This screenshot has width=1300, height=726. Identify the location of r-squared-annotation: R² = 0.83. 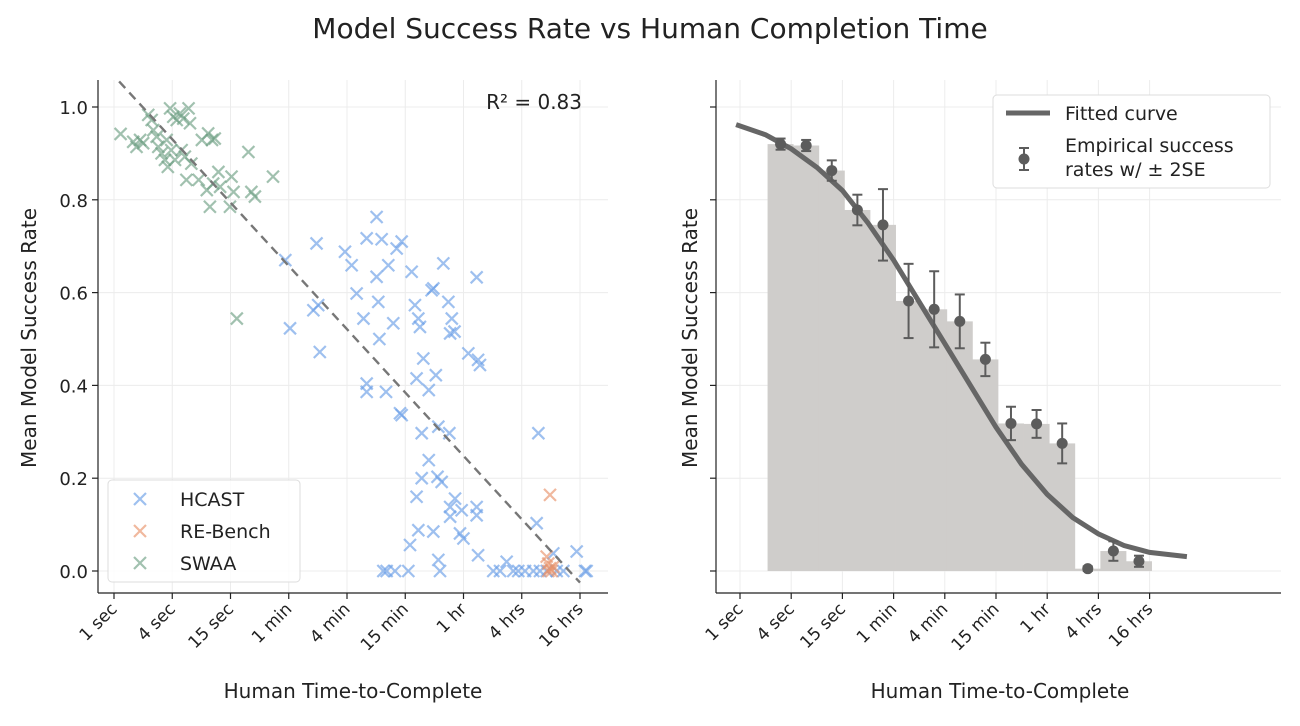
(534, 102).